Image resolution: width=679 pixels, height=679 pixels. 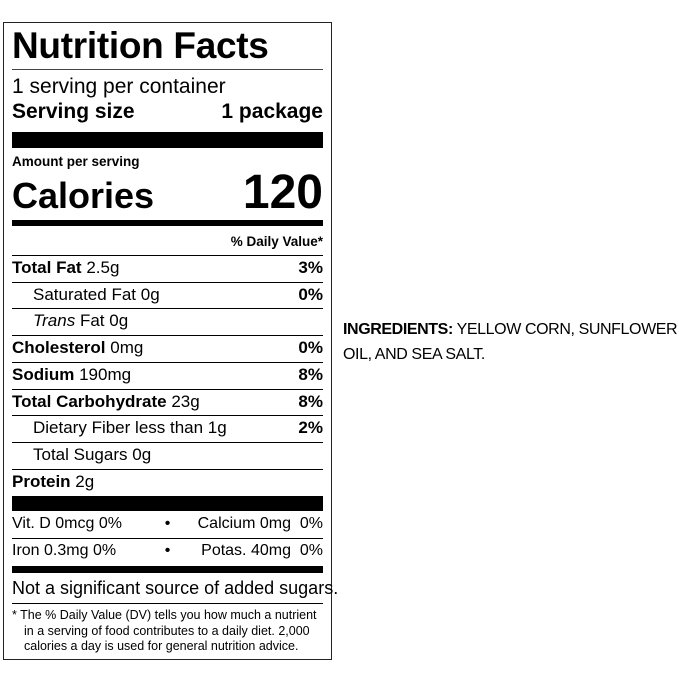 What do you see at coordinates (85, 294) in the screenshot?
I see `nutrient-name: Saturated Fat` at bounding box center [85, 294].